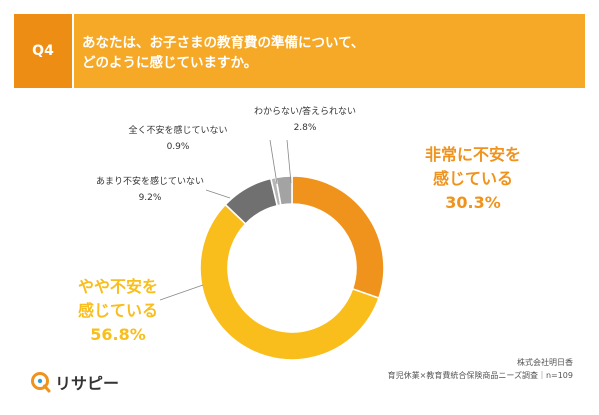 This screenshot has width=599, height=415. What do you see at coordinates (473, 202) in the screenshot?
I see `slice-value-1: 30.3%` at bounding box center [473, 202].